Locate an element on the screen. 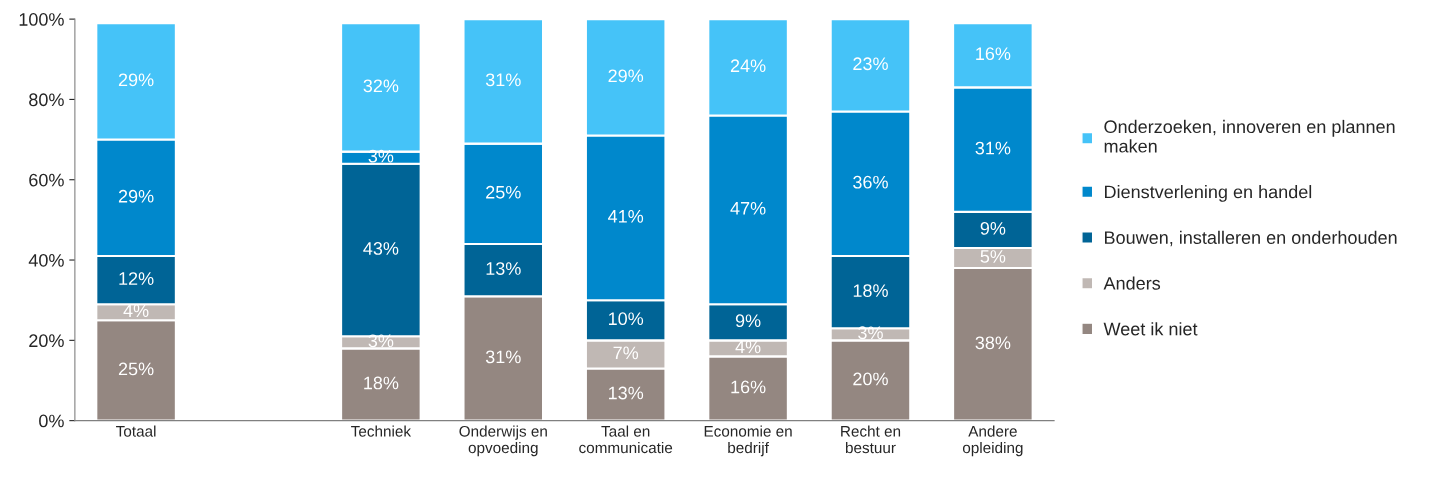 This screenshot has height=478, width=1440. legend-label: Anders is located at coordinates (1132, 283).